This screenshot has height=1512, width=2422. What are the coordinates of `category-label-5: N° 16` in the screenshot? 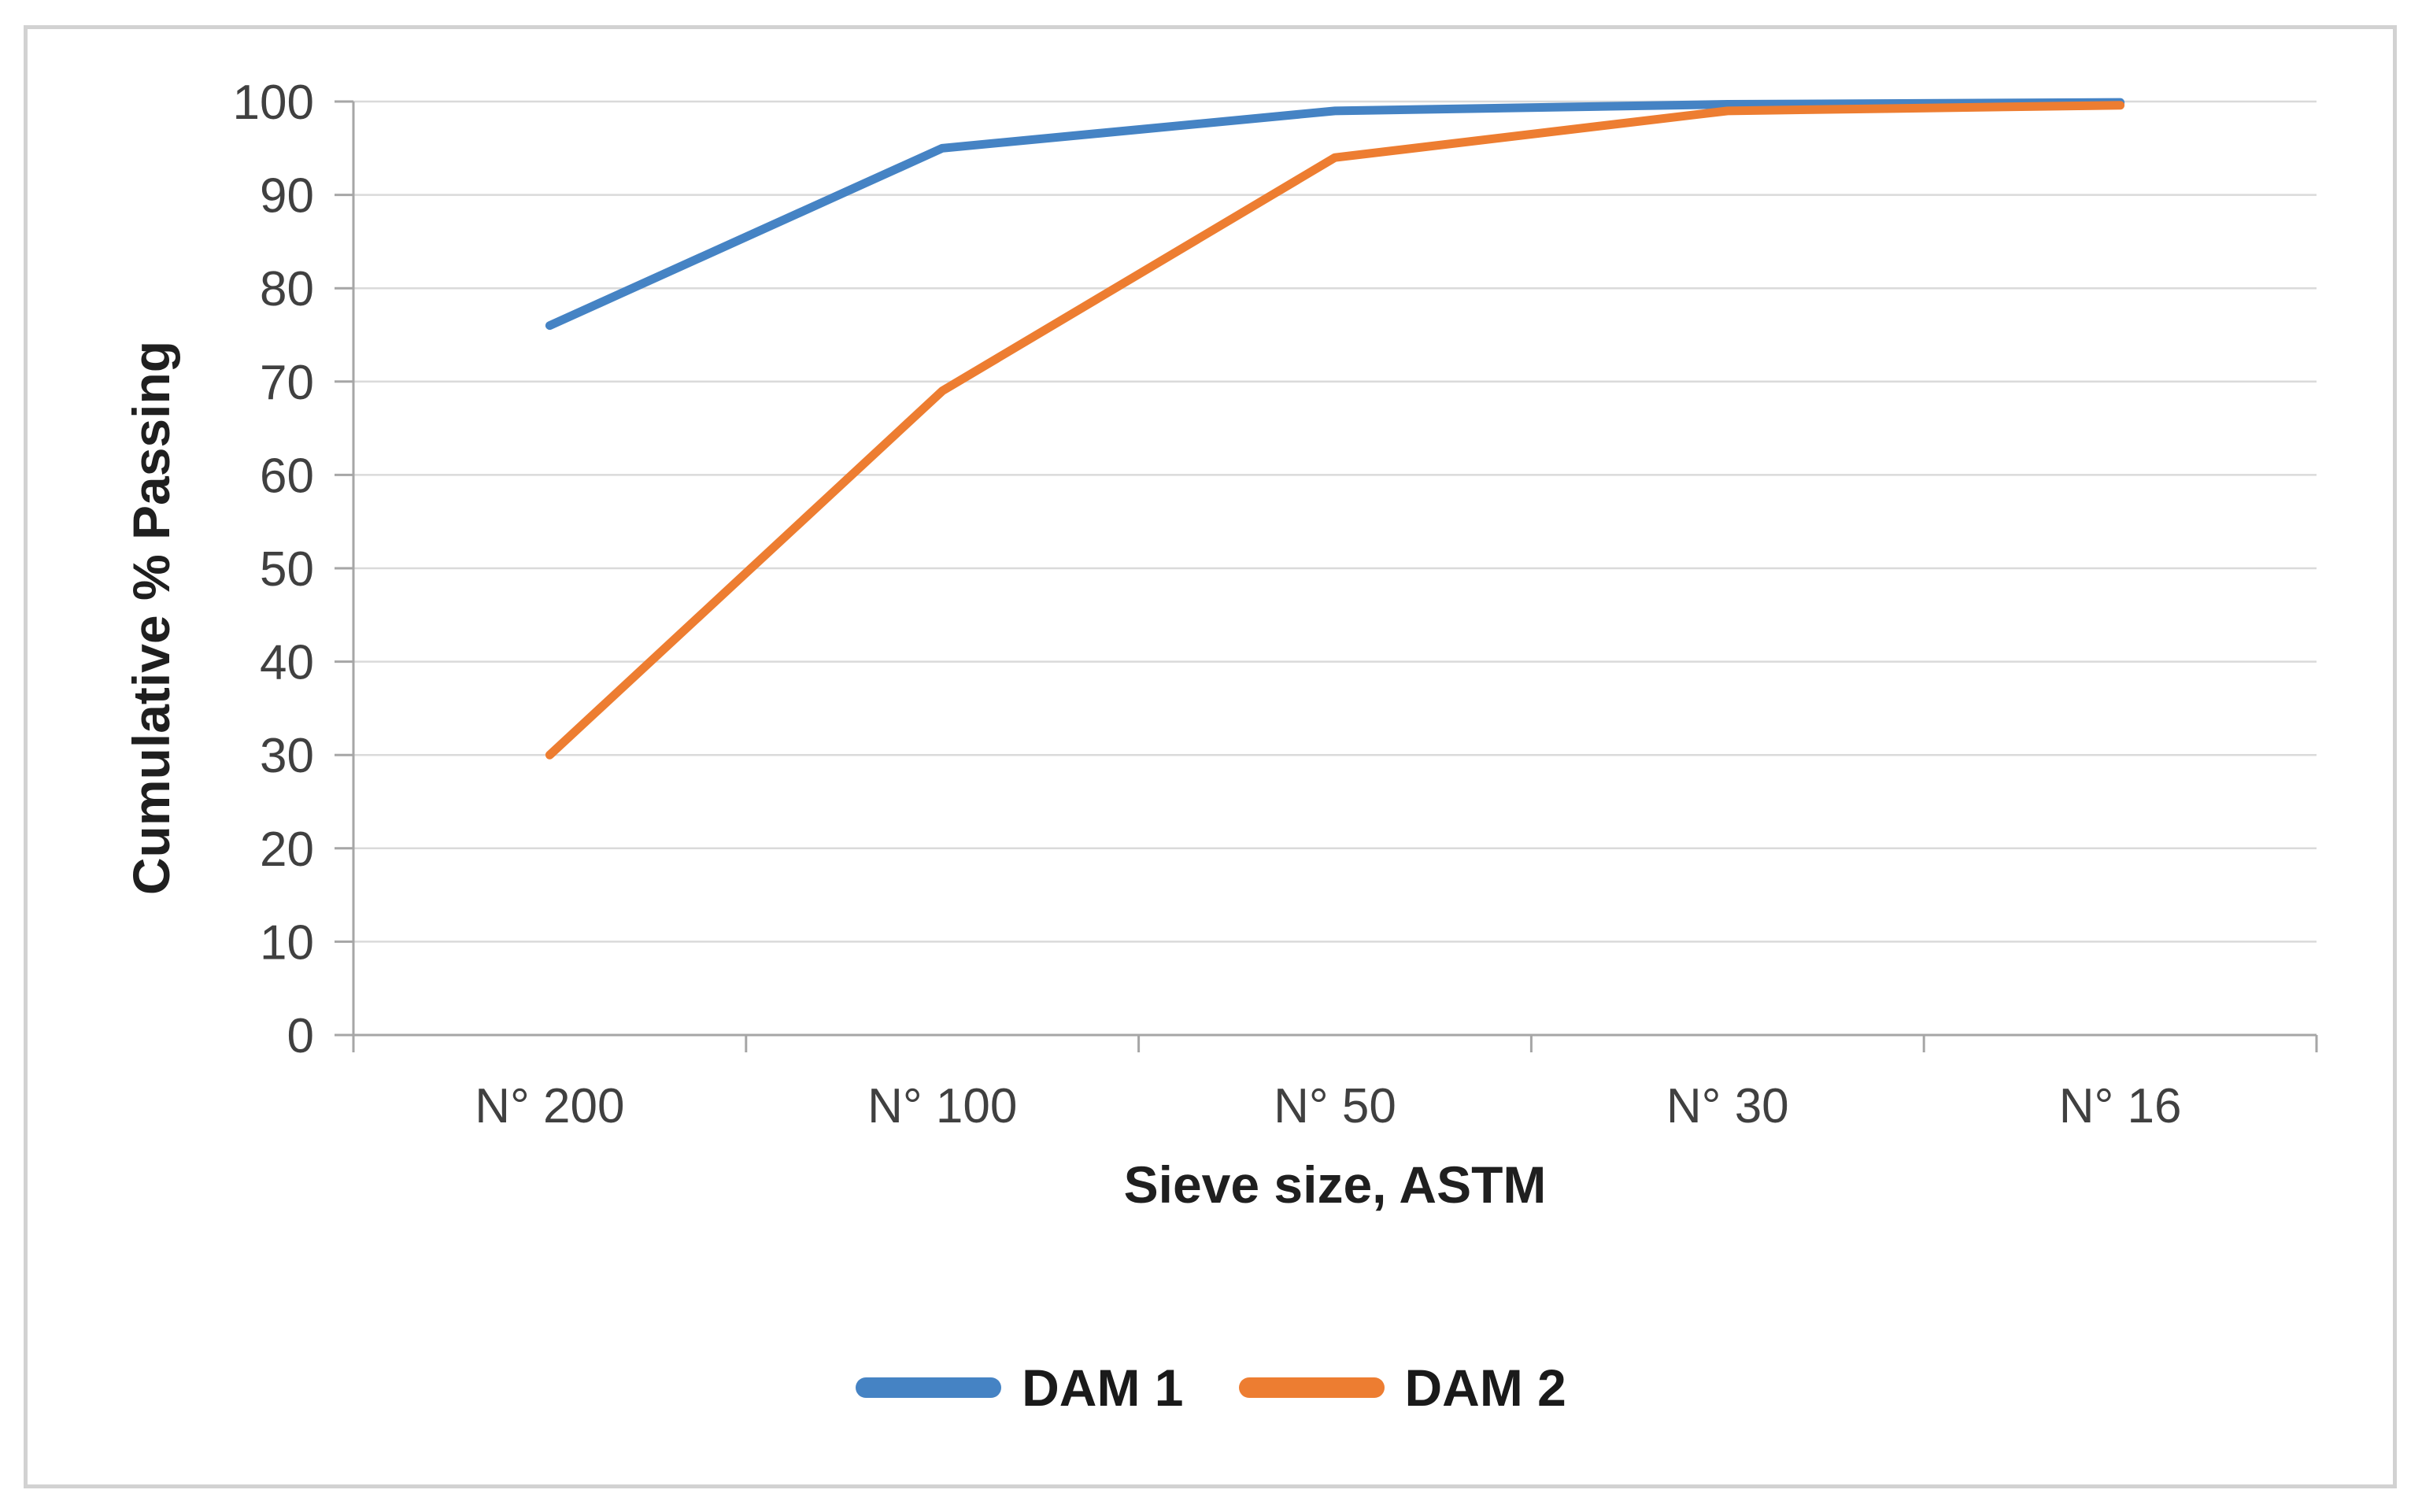 It's located at (2120, 1106).